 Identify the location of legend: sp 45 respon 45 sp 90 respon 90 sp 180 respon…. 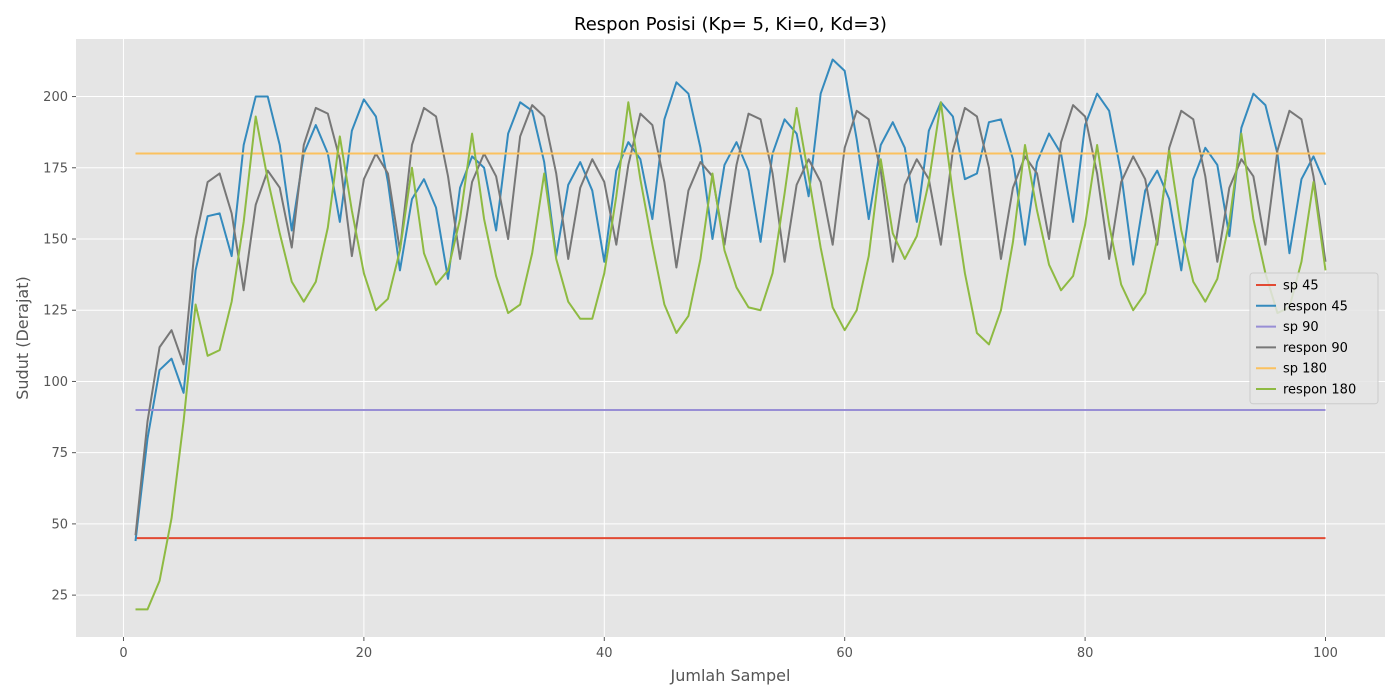
(1314, 338).